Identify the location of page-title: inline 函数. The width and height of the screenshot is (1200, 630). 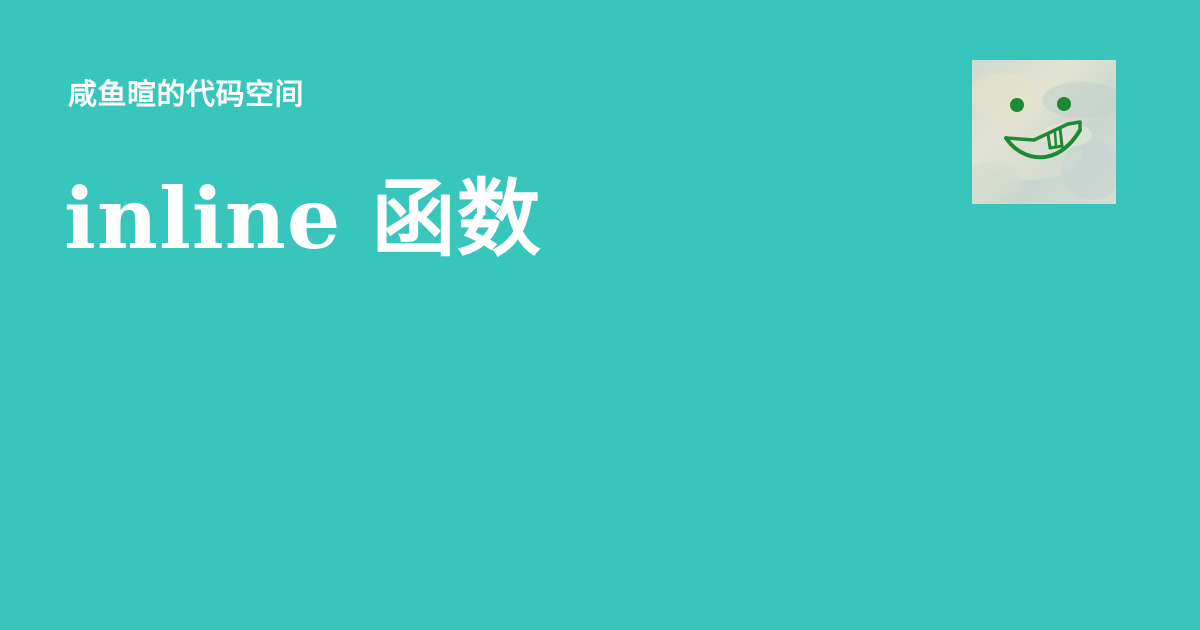
(303, 218).